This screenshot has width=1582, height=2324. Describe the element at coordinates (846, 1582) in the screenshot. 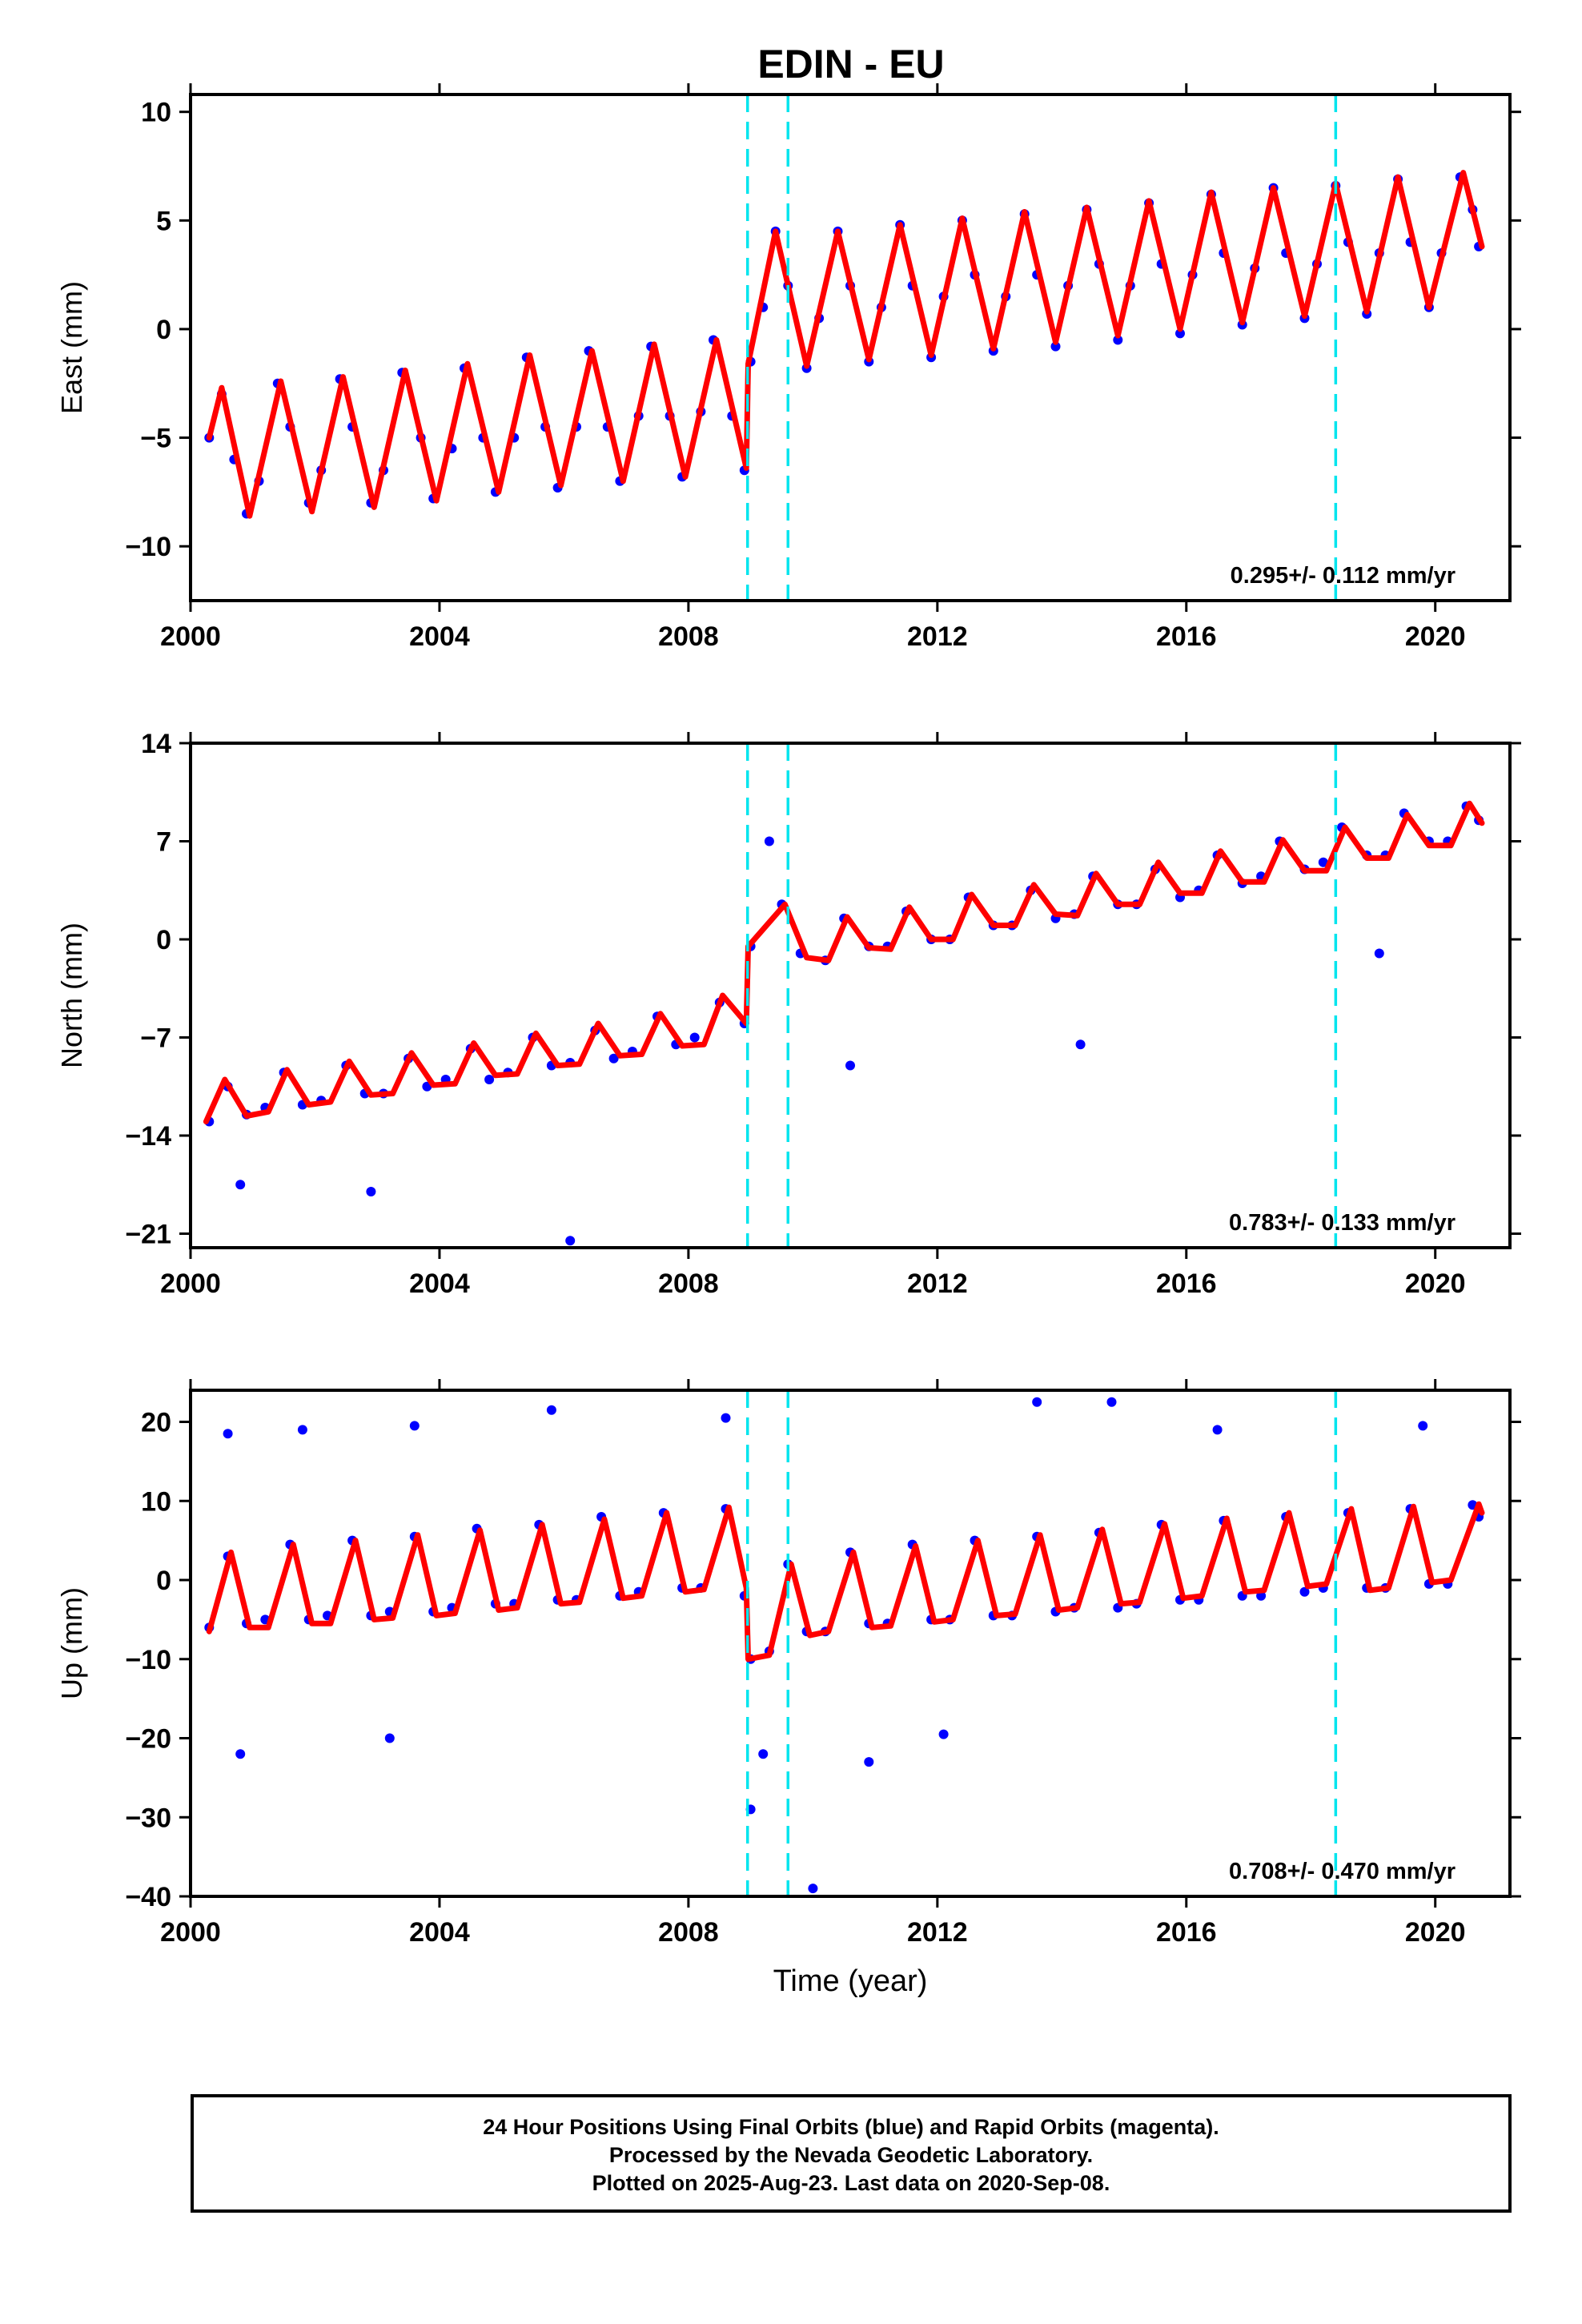

I see `up-model-line` at that location.